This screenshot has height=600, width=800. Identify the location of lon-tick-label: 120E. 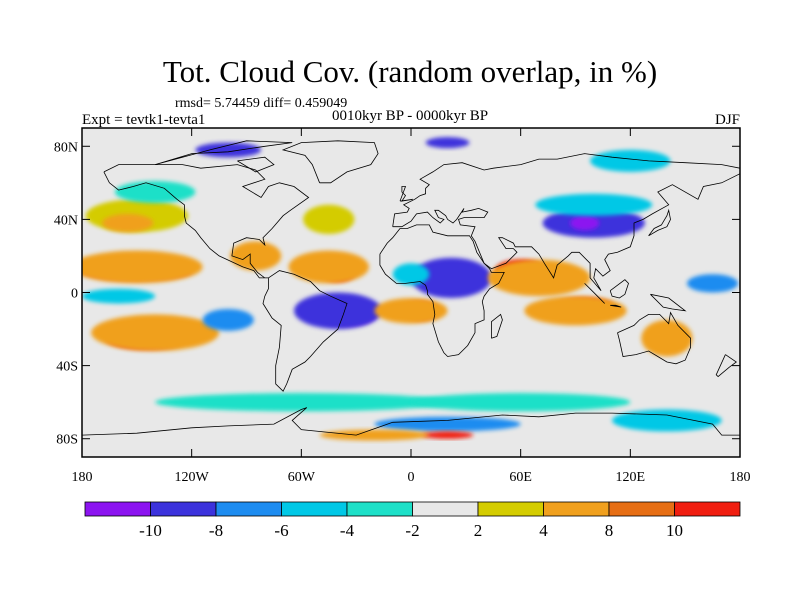
(631, 477).